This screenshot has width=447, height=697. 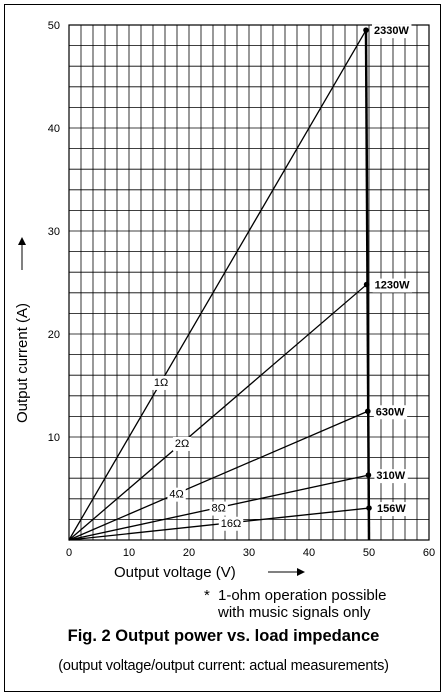 What do you see at coordinates (22, 241) in the screenshot?
I see `y-axis-arrowhead` at bounding box center [22, 241].